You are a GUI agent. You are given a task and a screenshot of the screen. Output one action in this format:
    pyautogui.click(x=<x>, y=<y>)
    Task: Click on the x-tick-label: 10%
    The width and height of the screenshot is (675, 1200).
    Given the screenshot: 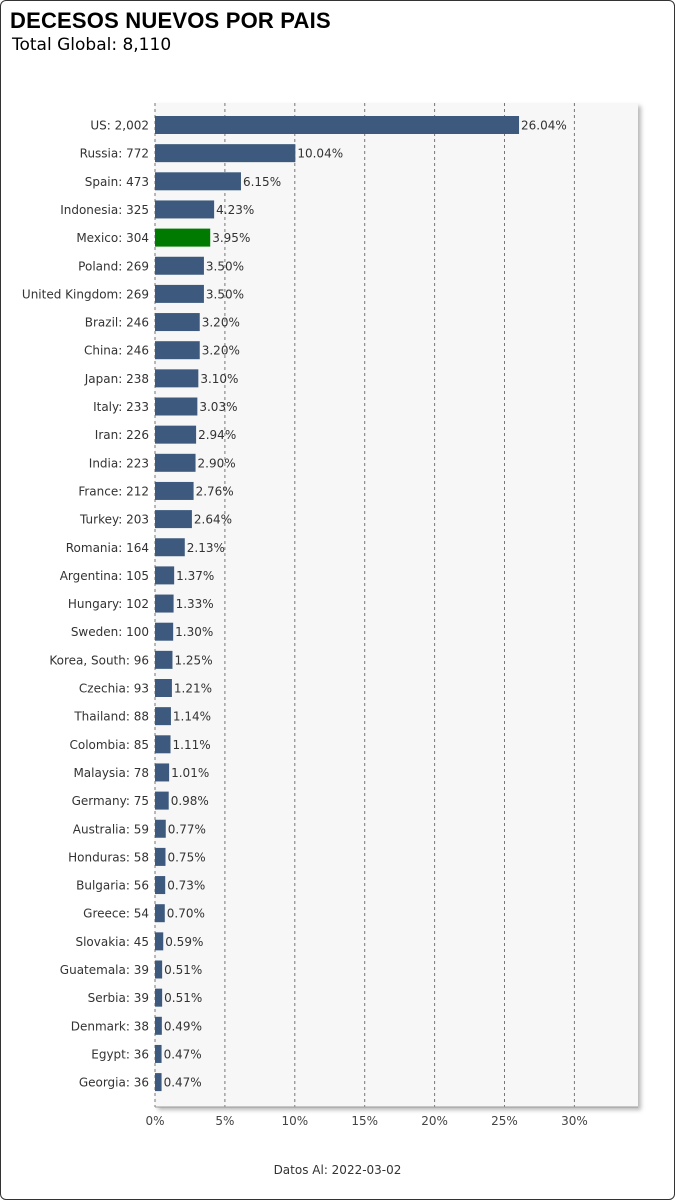 What is the action you would take?
    pyautogui.click(x=294, y=1121)
    